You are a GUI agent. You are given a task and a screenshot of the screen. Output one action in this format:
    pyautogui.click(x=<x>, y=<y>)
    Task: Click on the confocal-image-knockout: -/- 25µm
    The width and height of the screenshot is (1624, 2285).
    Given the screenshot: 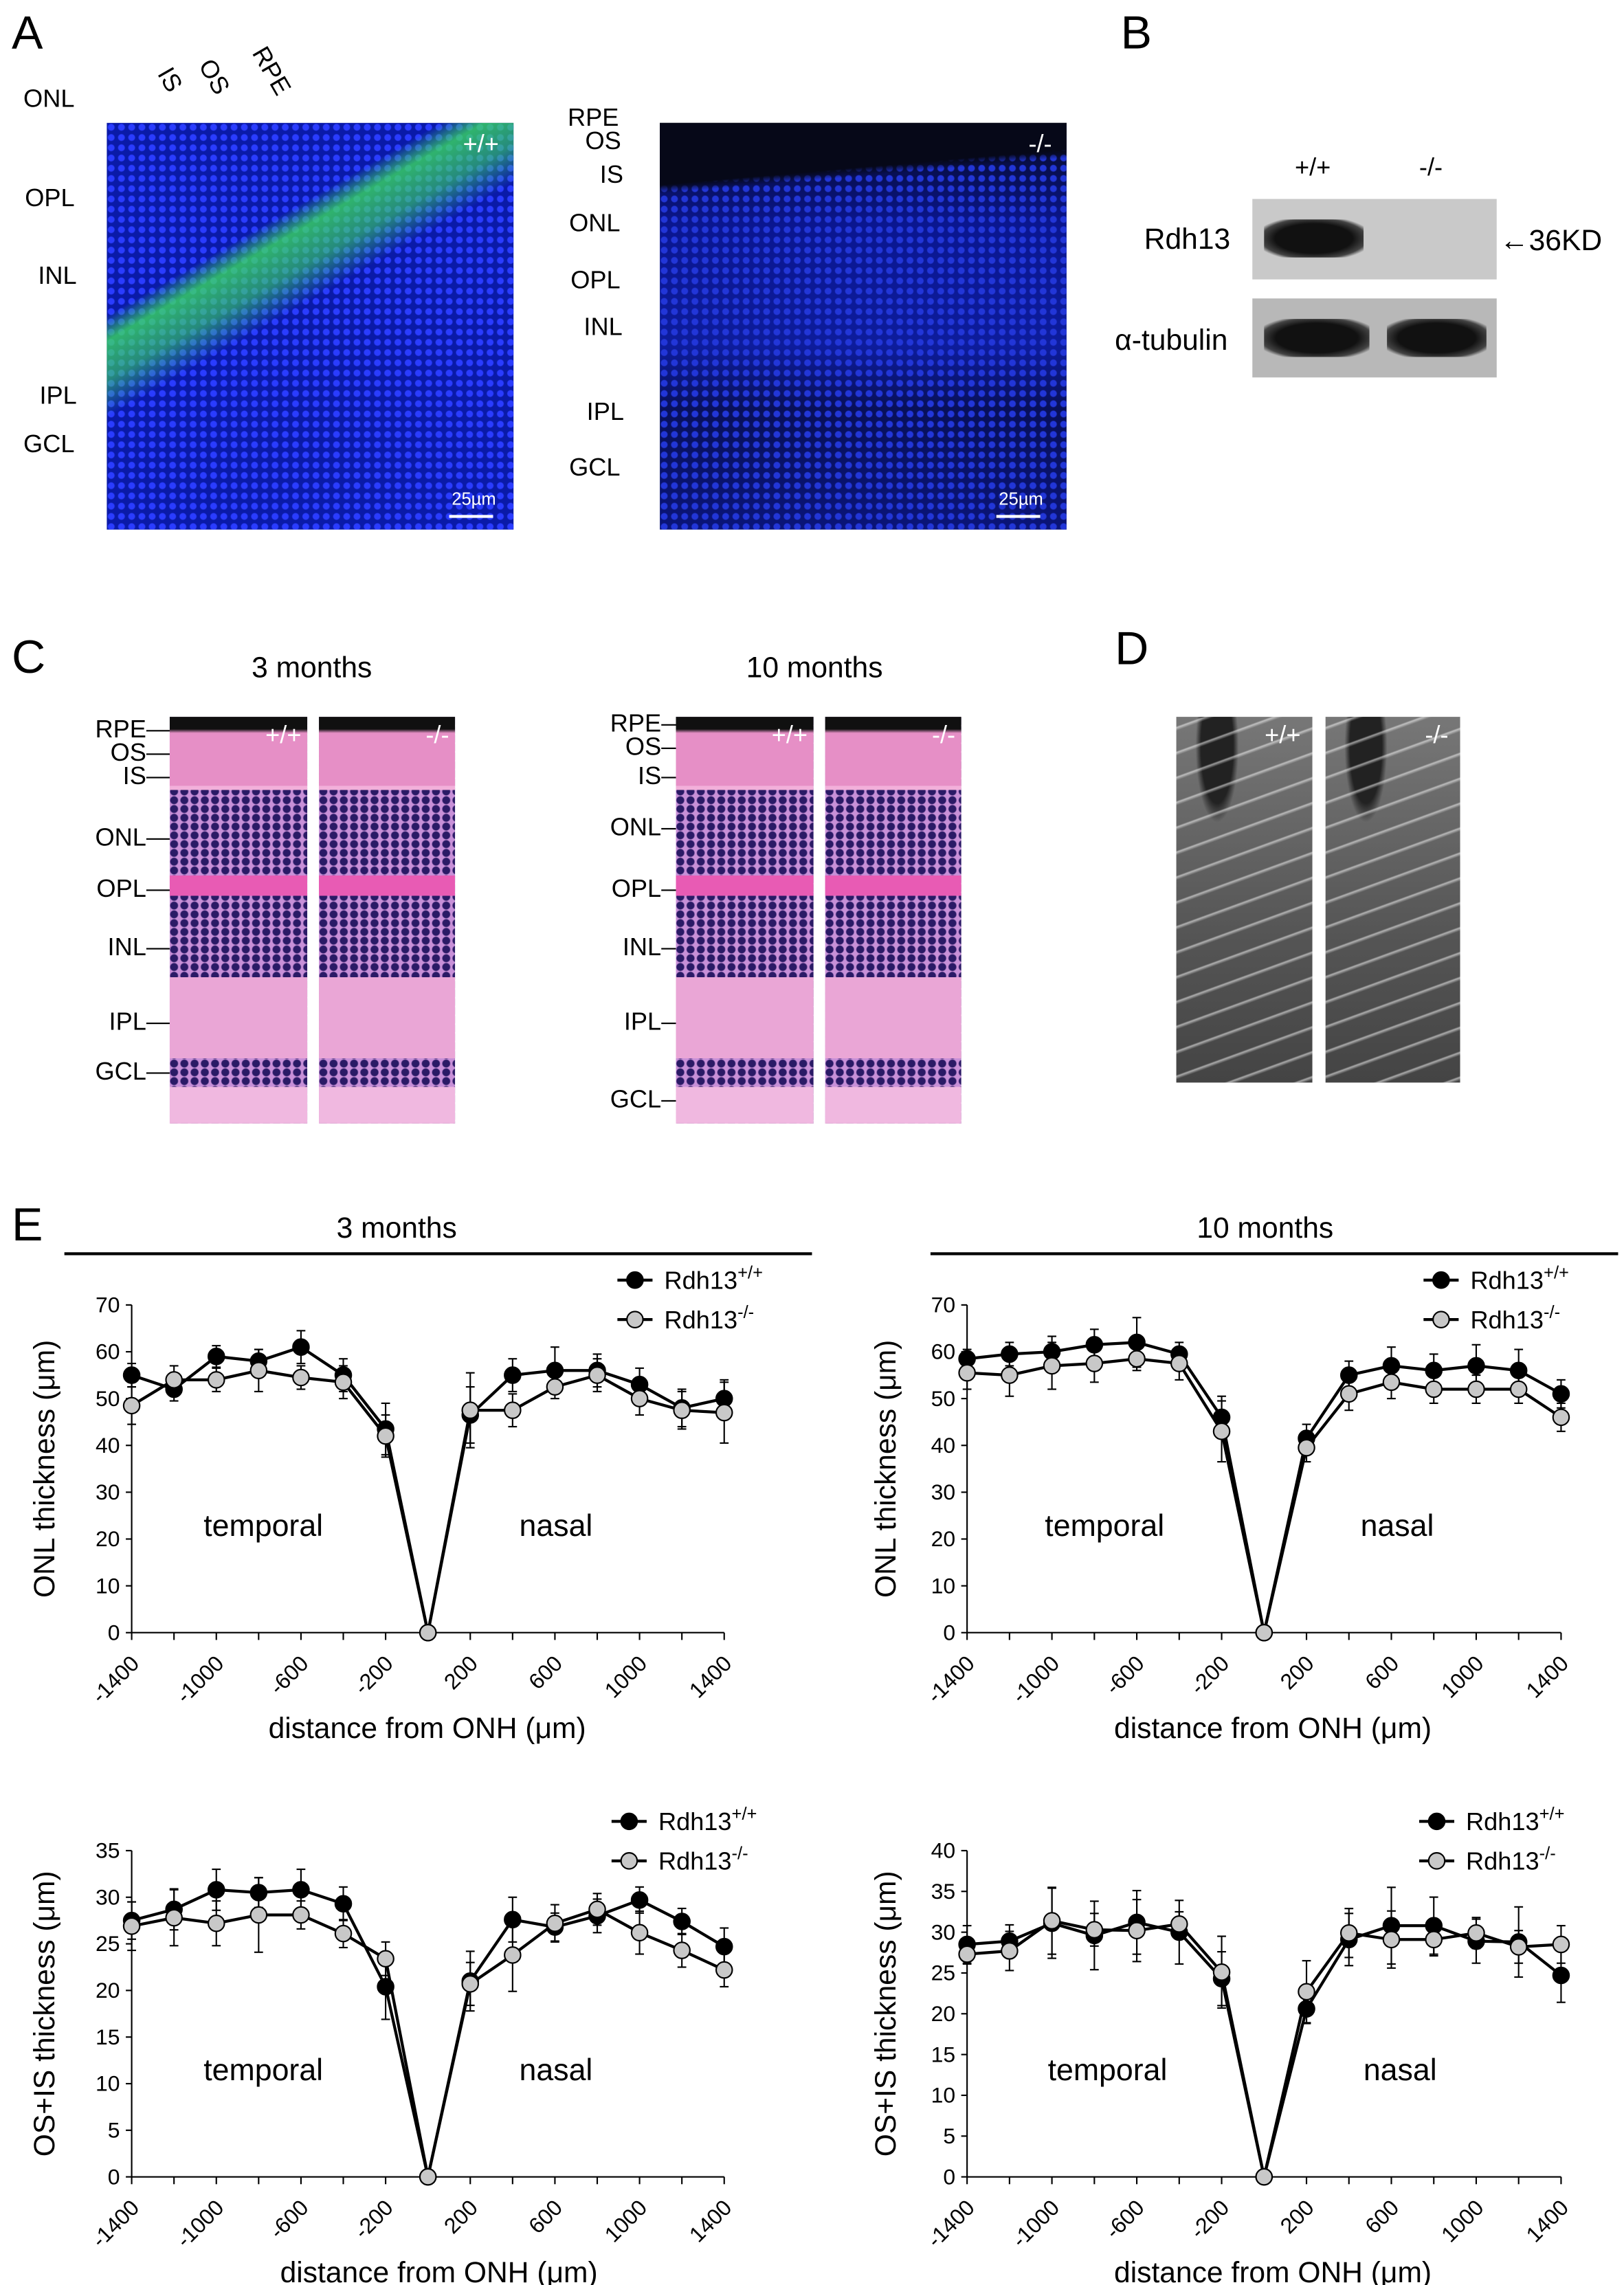 What is the action you would take?
    pyautogui.click(x=863, y=326)
    